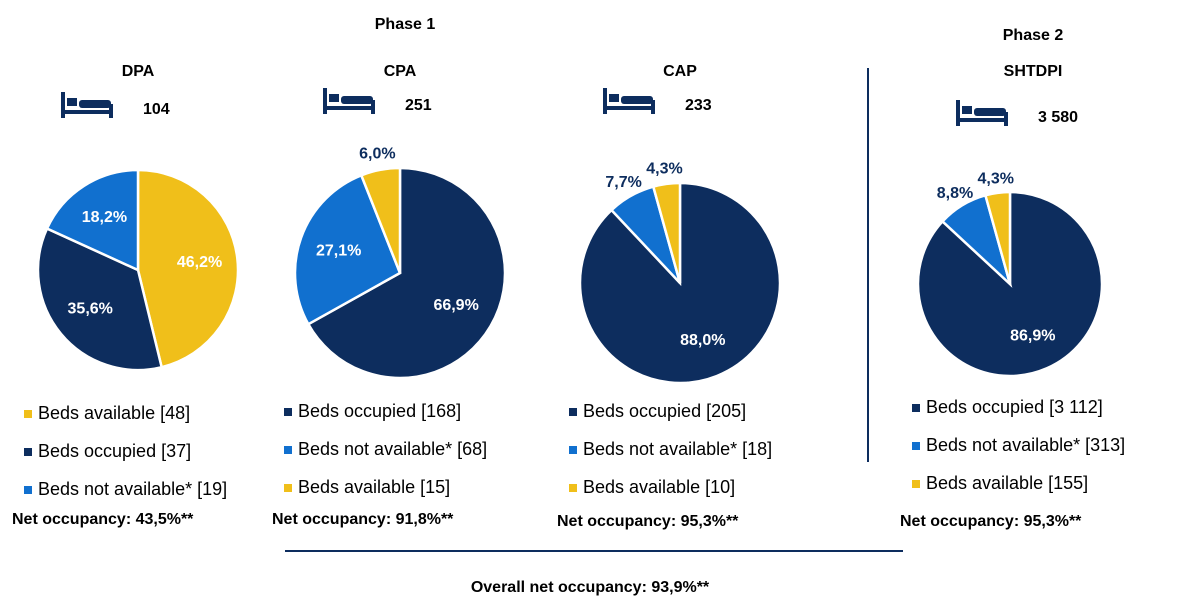 The width and height of the screenshot is (1177, 615). Describe the element at coordinates (623, 182) in the screenshot. I see `data-label: 7,7%` at that location.